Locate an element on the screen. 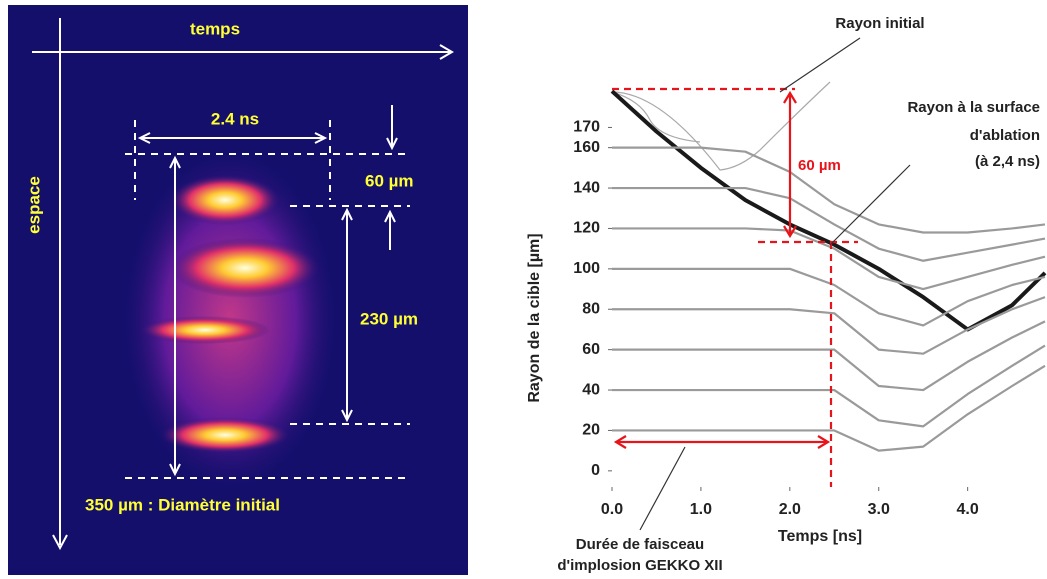 The height and width of the screenshot is (579, 1047). y-tick-label: 170 is located at coordinates (586, 127).